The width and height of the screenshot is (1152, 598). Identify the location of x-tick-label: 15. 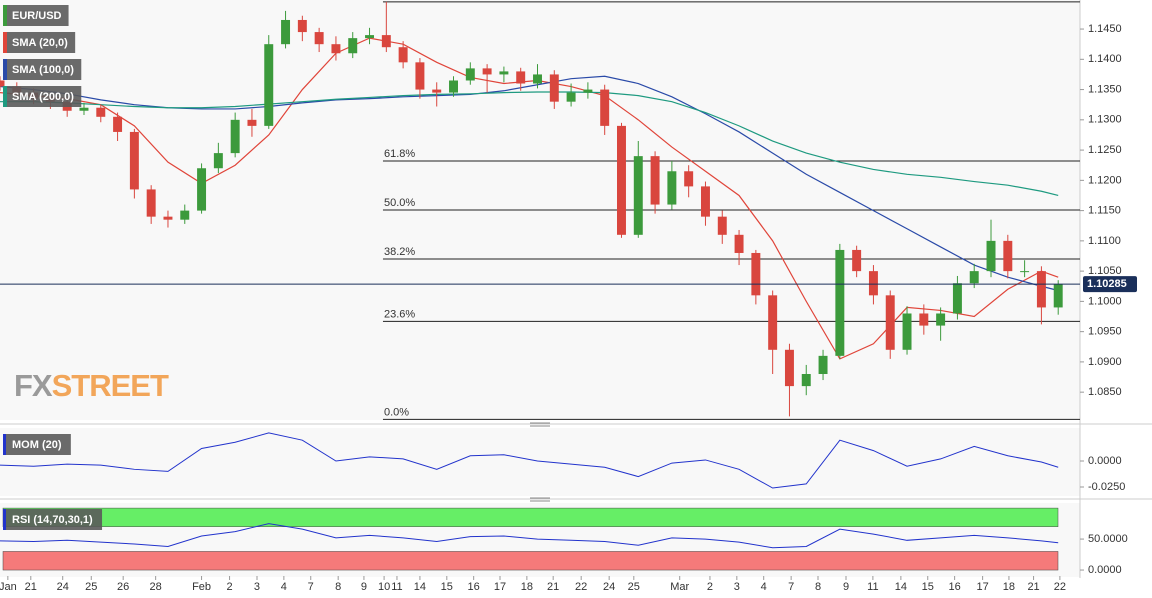
(928, 587).